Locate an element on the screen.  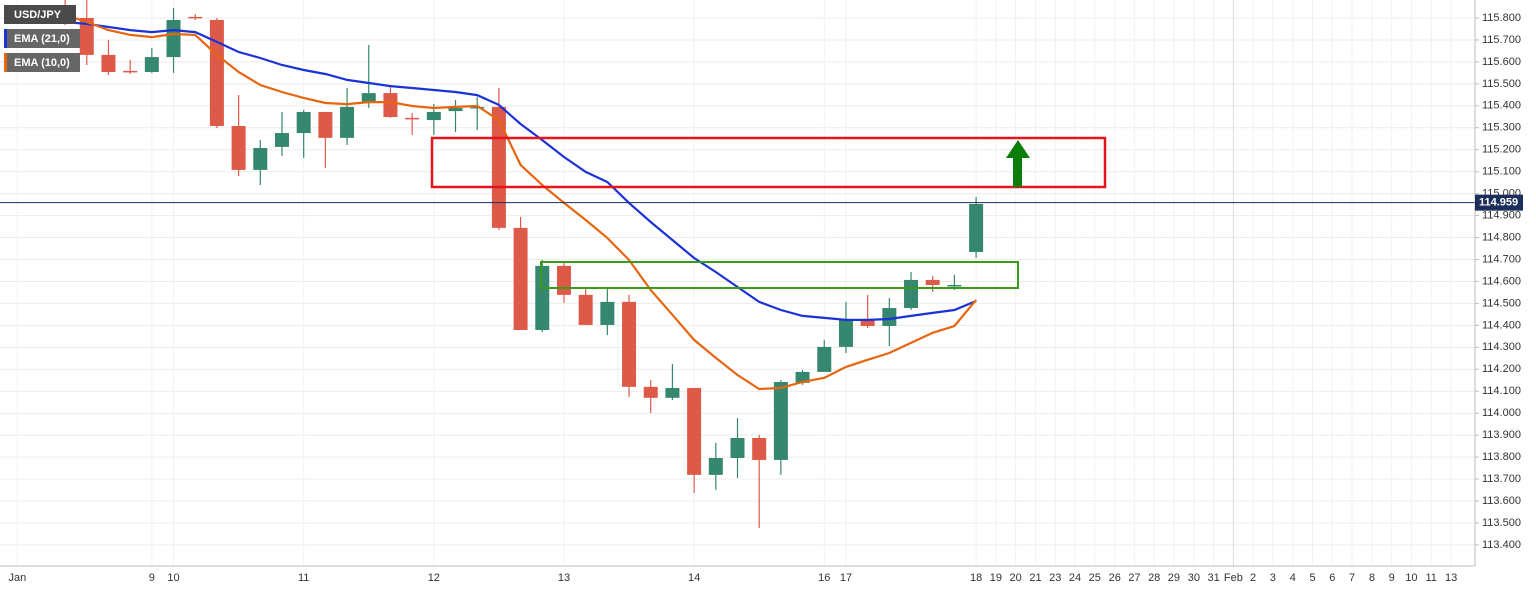
legend-entry: EMA (10,0) is located at coordinates (42, 63).